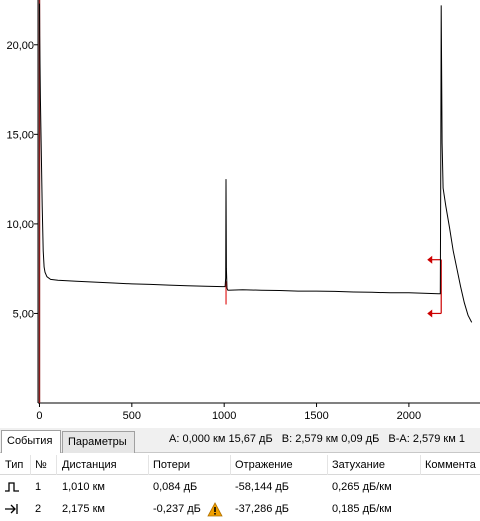 The width and height of the screenshot is (480, 521). I want to click on cursor-ba-readout: B-A: 2,579 км 1, so click(426, 439).